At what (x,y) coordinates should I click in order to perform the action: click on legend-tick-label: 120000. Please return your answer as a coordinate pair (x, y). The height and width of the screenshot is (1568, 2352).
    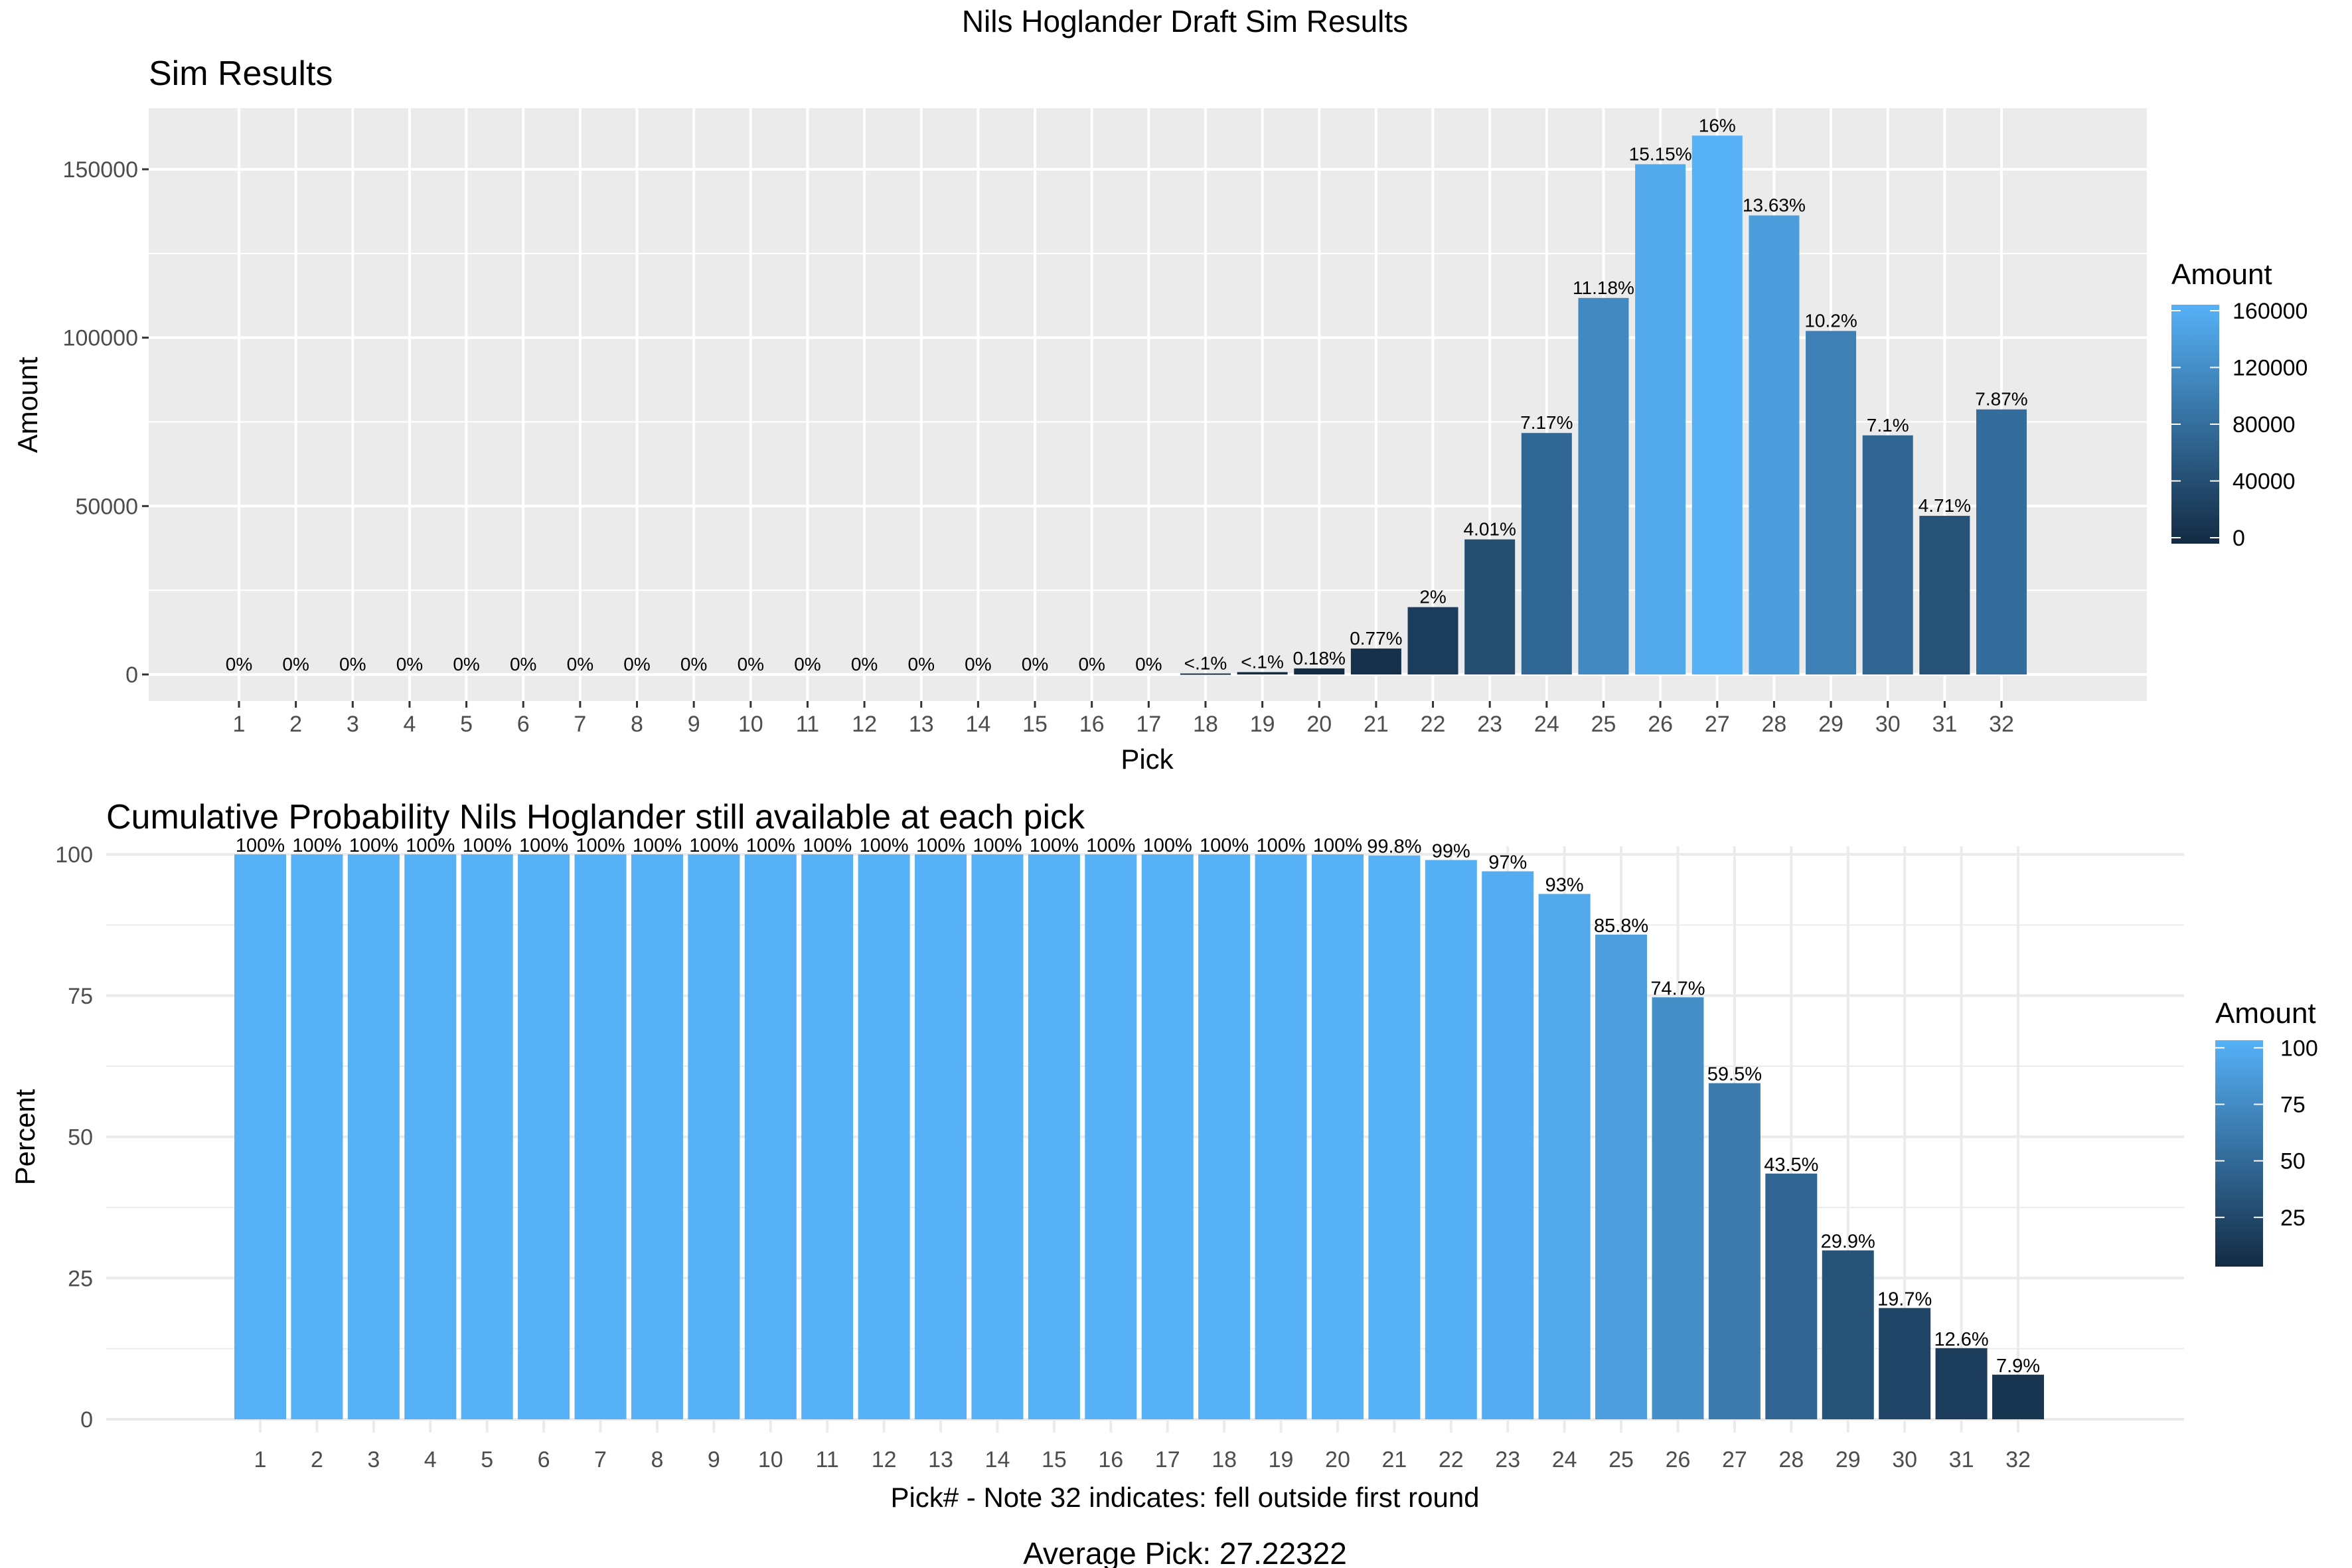
    Looking at the image, I should click on (2271, 369).